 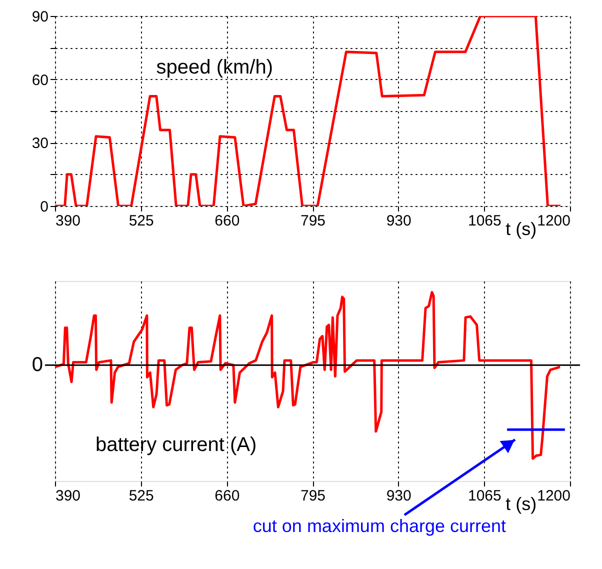 I want to click on text: cut on maximum charge current, so click(x=379, y=526).